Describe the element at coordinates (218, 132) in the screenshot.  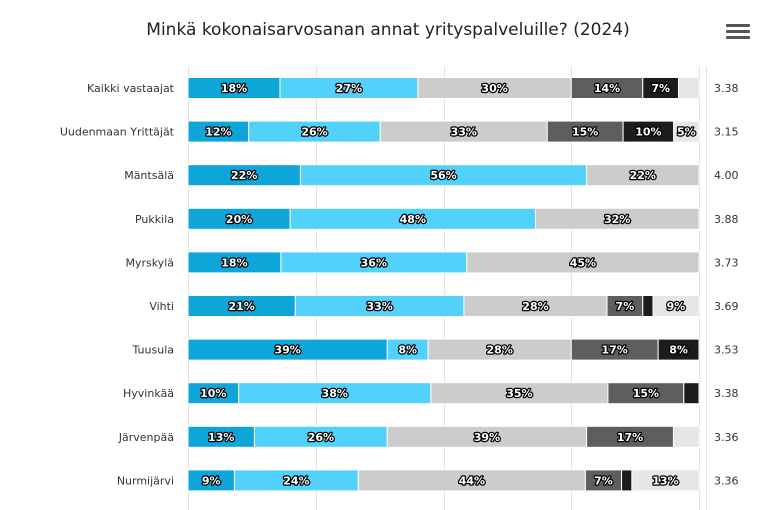
I see `data-label: 12%` at that location.